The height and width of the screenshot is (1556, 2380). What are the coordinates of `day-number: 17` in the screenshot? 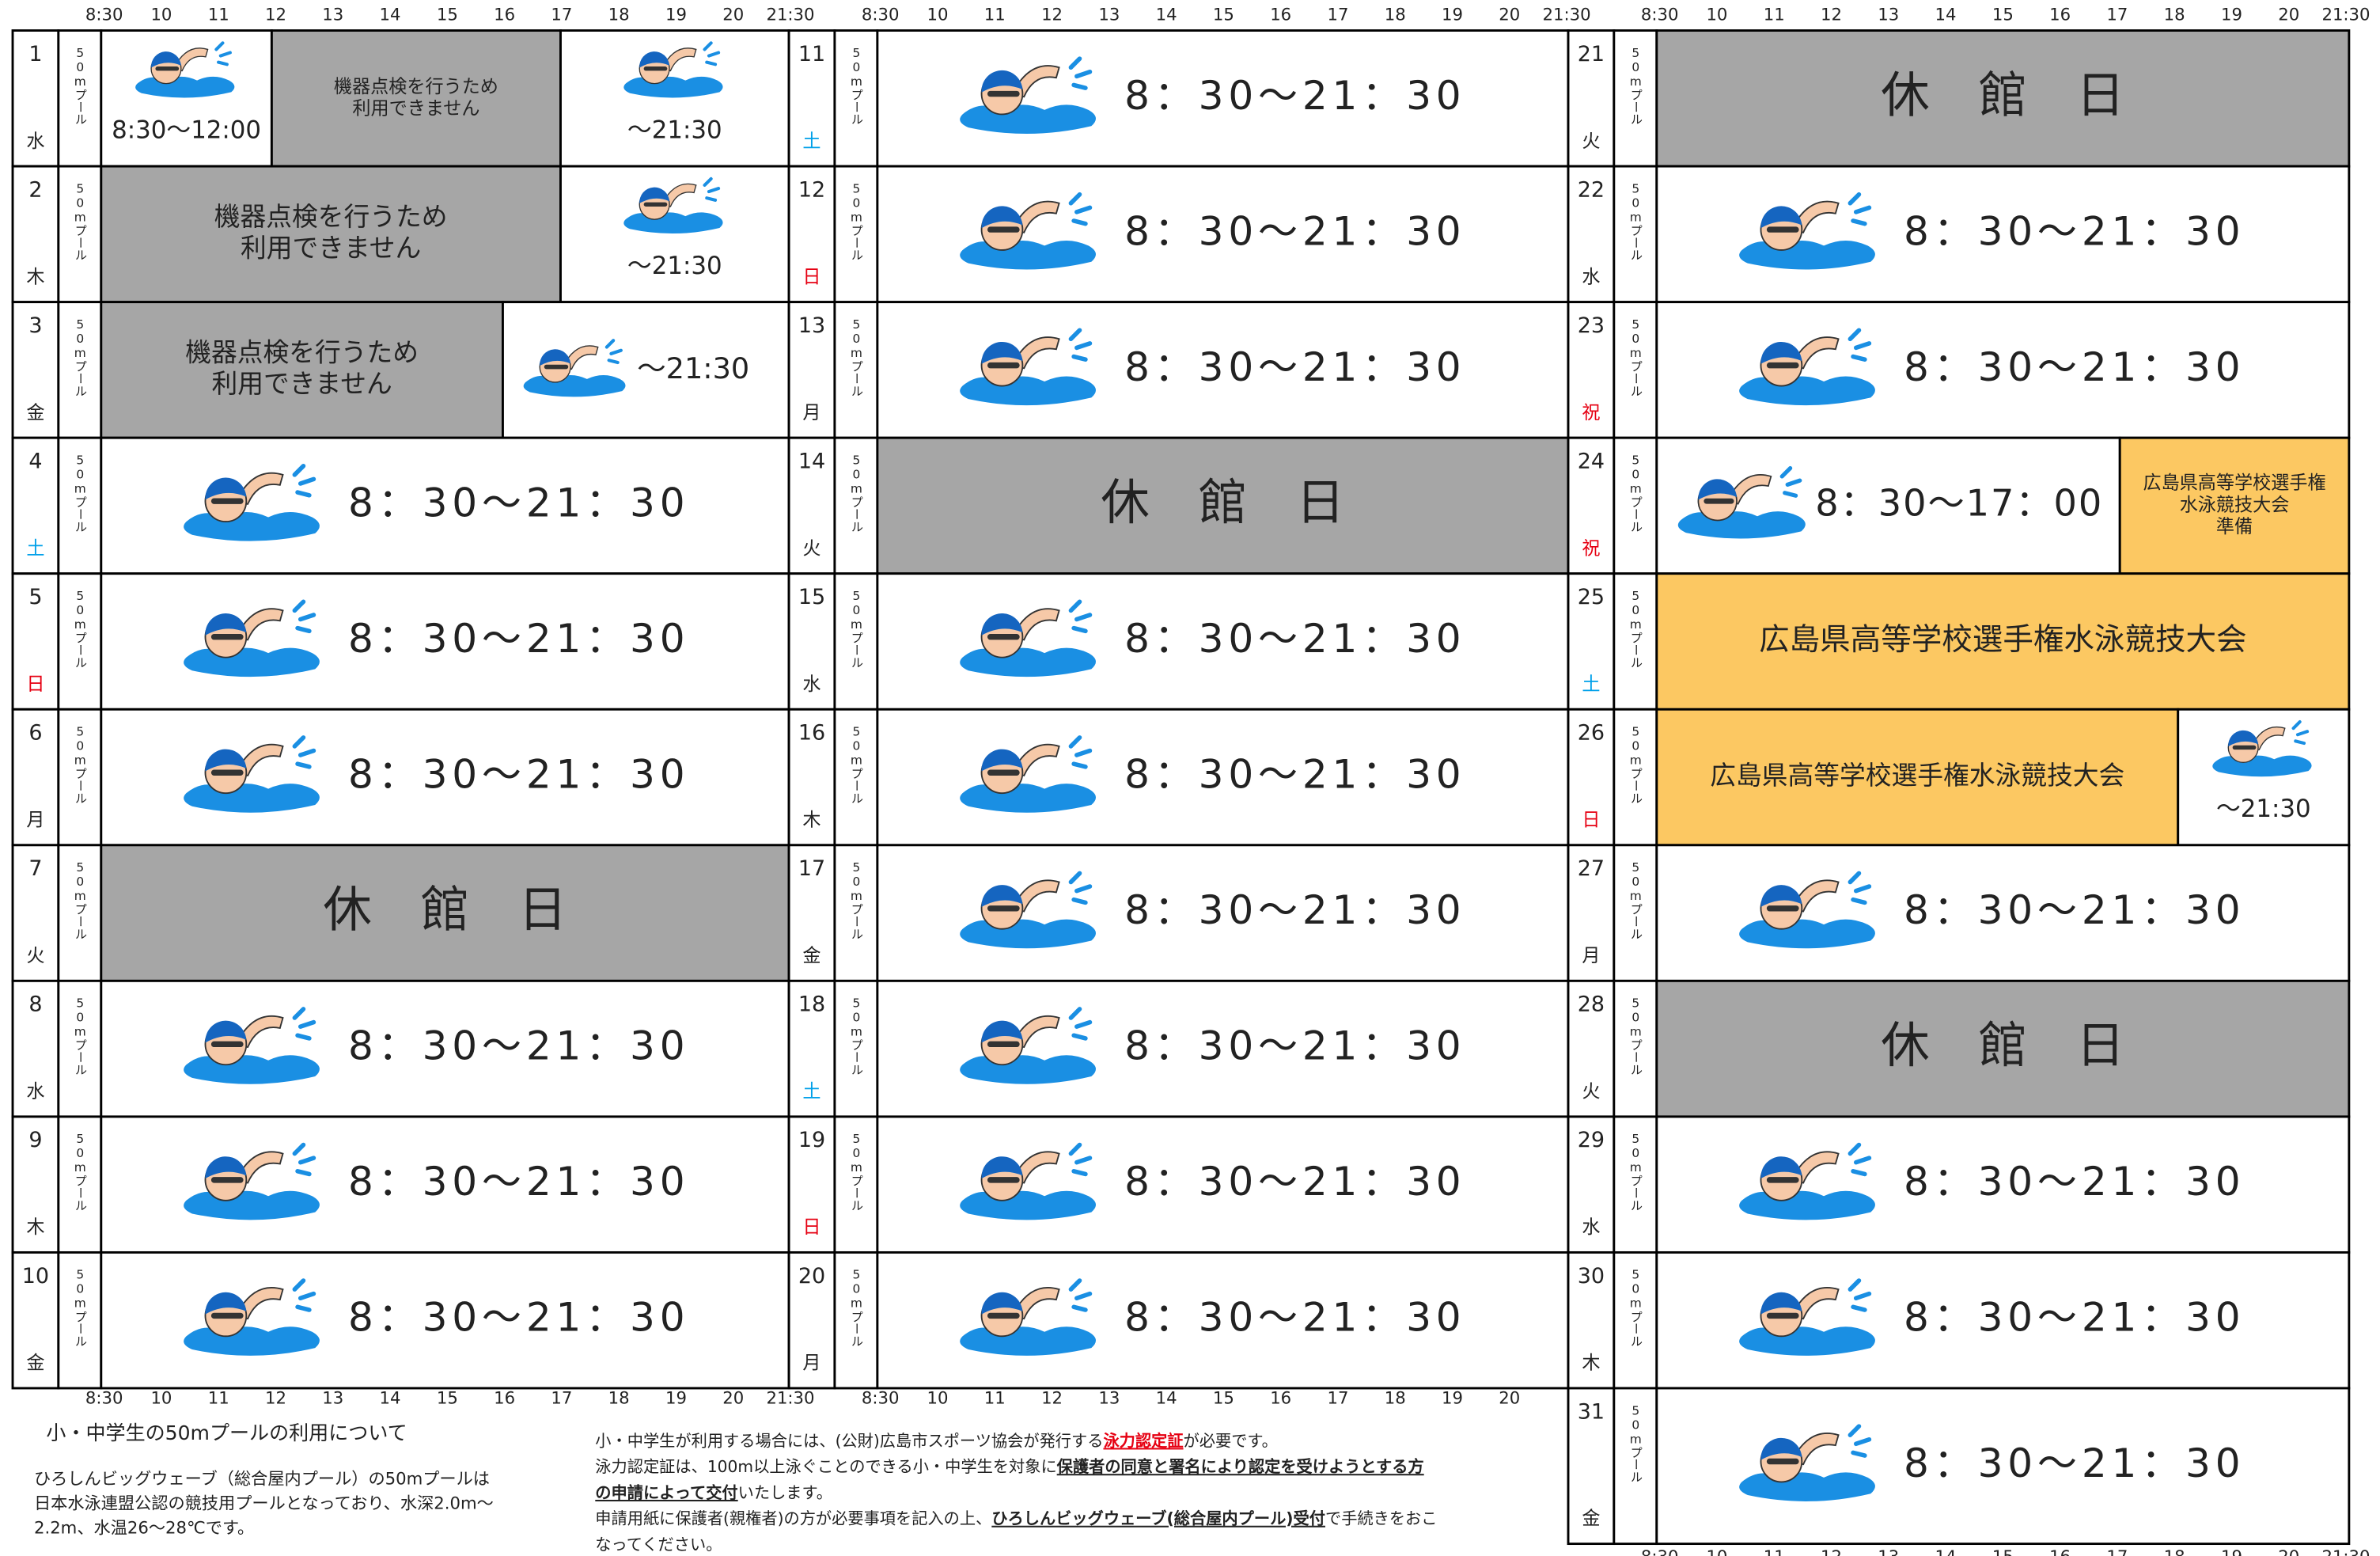 It's located at (811, 869).